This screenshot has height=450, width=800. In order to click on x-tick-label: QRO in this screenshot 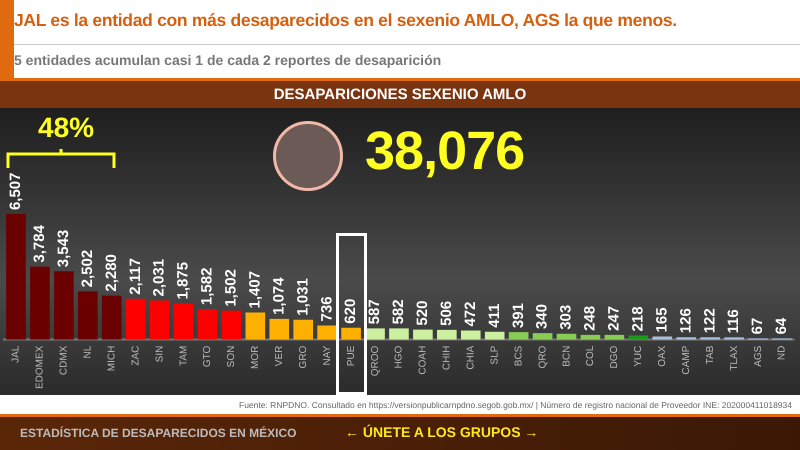, I will do `click(542, 356)`.